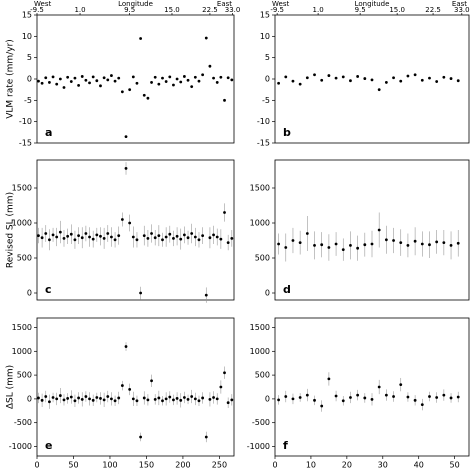 This screenshot has height=471, width=474. What do you see at coordinates (146, 465) in the screenshot?
I see `x-tick-label: 150` at bounding box center [146, 465].